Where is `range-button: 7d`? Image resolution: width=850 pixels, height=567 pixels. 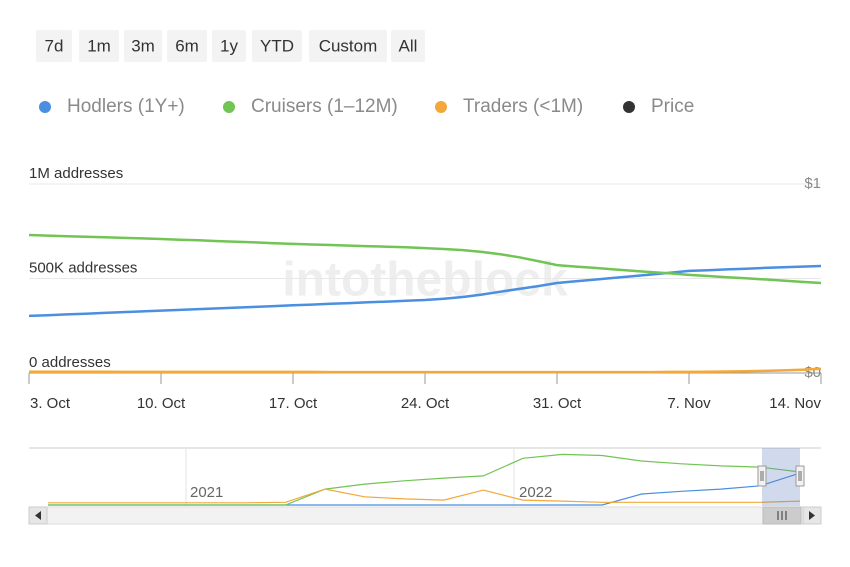 range-button: 7d is located at coordinates (54, 46).